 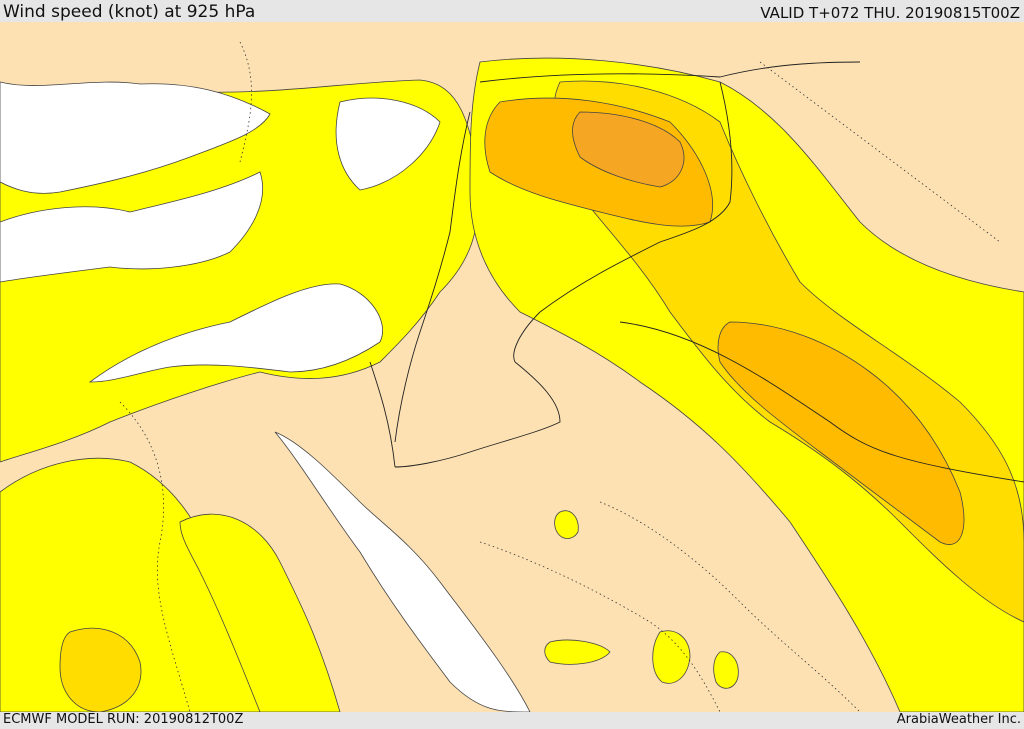 What do you see at coordinates (388, 144) in the screenshot?
I see `calm-sea-east` at bounding box center [388, 144].